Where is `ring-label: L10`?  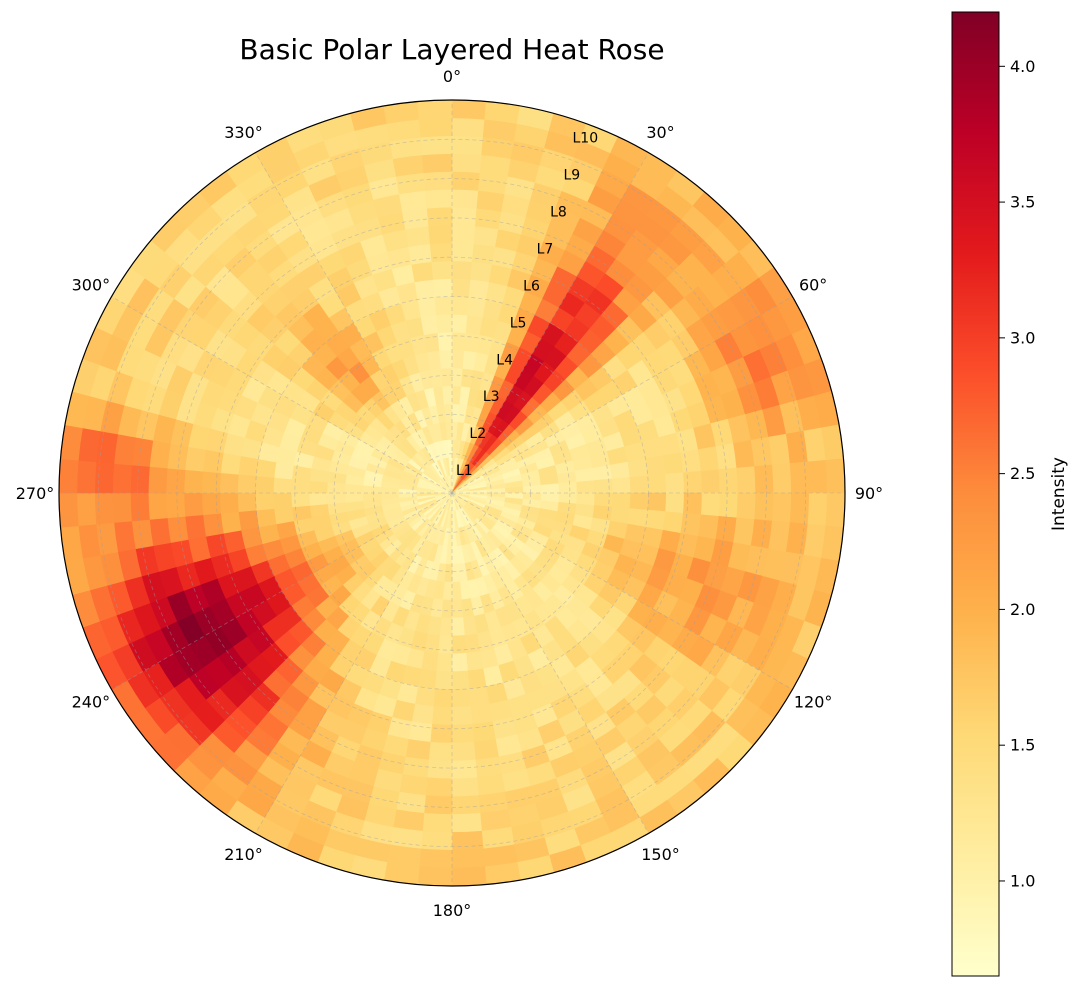 ring-label: L10 is located at coordinates (585, 139).